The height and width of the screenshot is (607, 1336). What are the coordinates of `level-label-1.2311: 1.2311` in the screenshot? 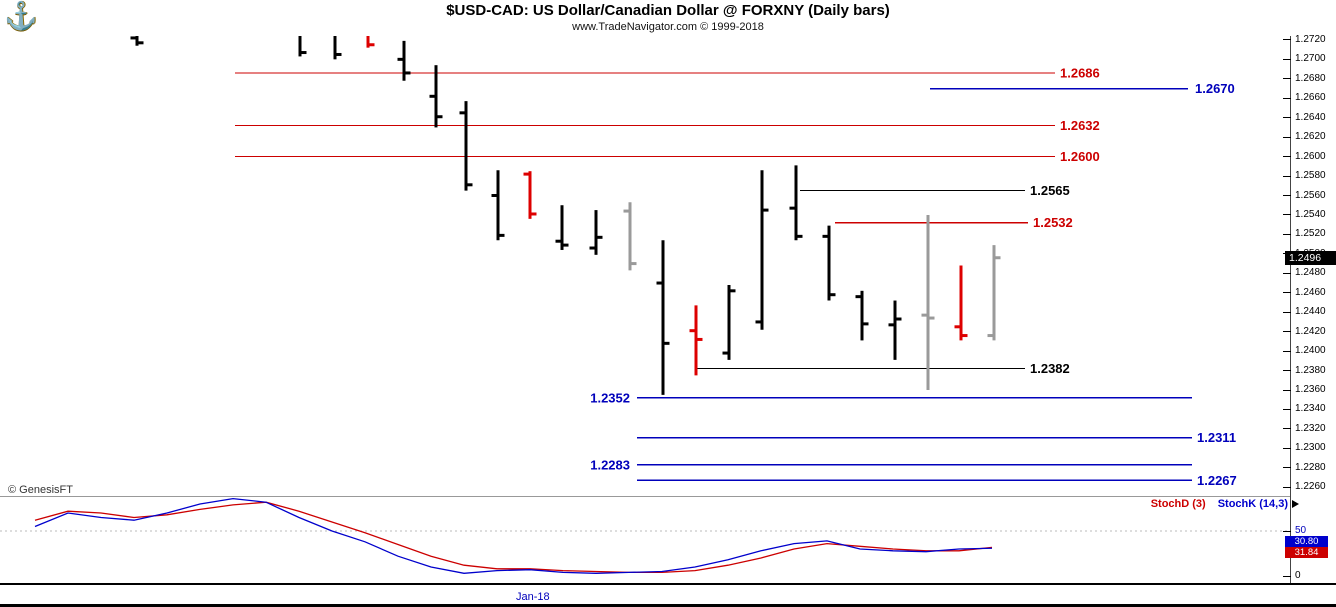 It's located at (1216, 437).